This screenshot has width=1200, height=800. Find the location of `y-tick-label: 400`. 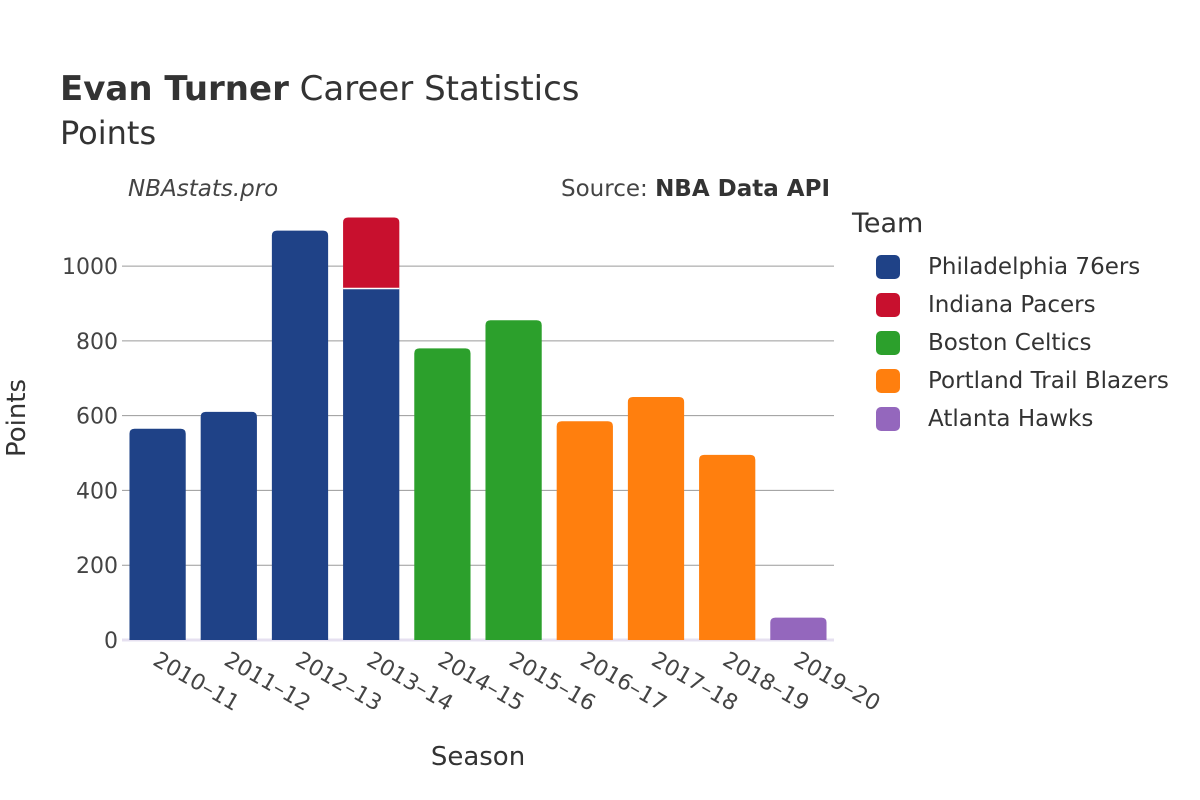

y-tick-label: 400 is located at coordinates (97, 491).